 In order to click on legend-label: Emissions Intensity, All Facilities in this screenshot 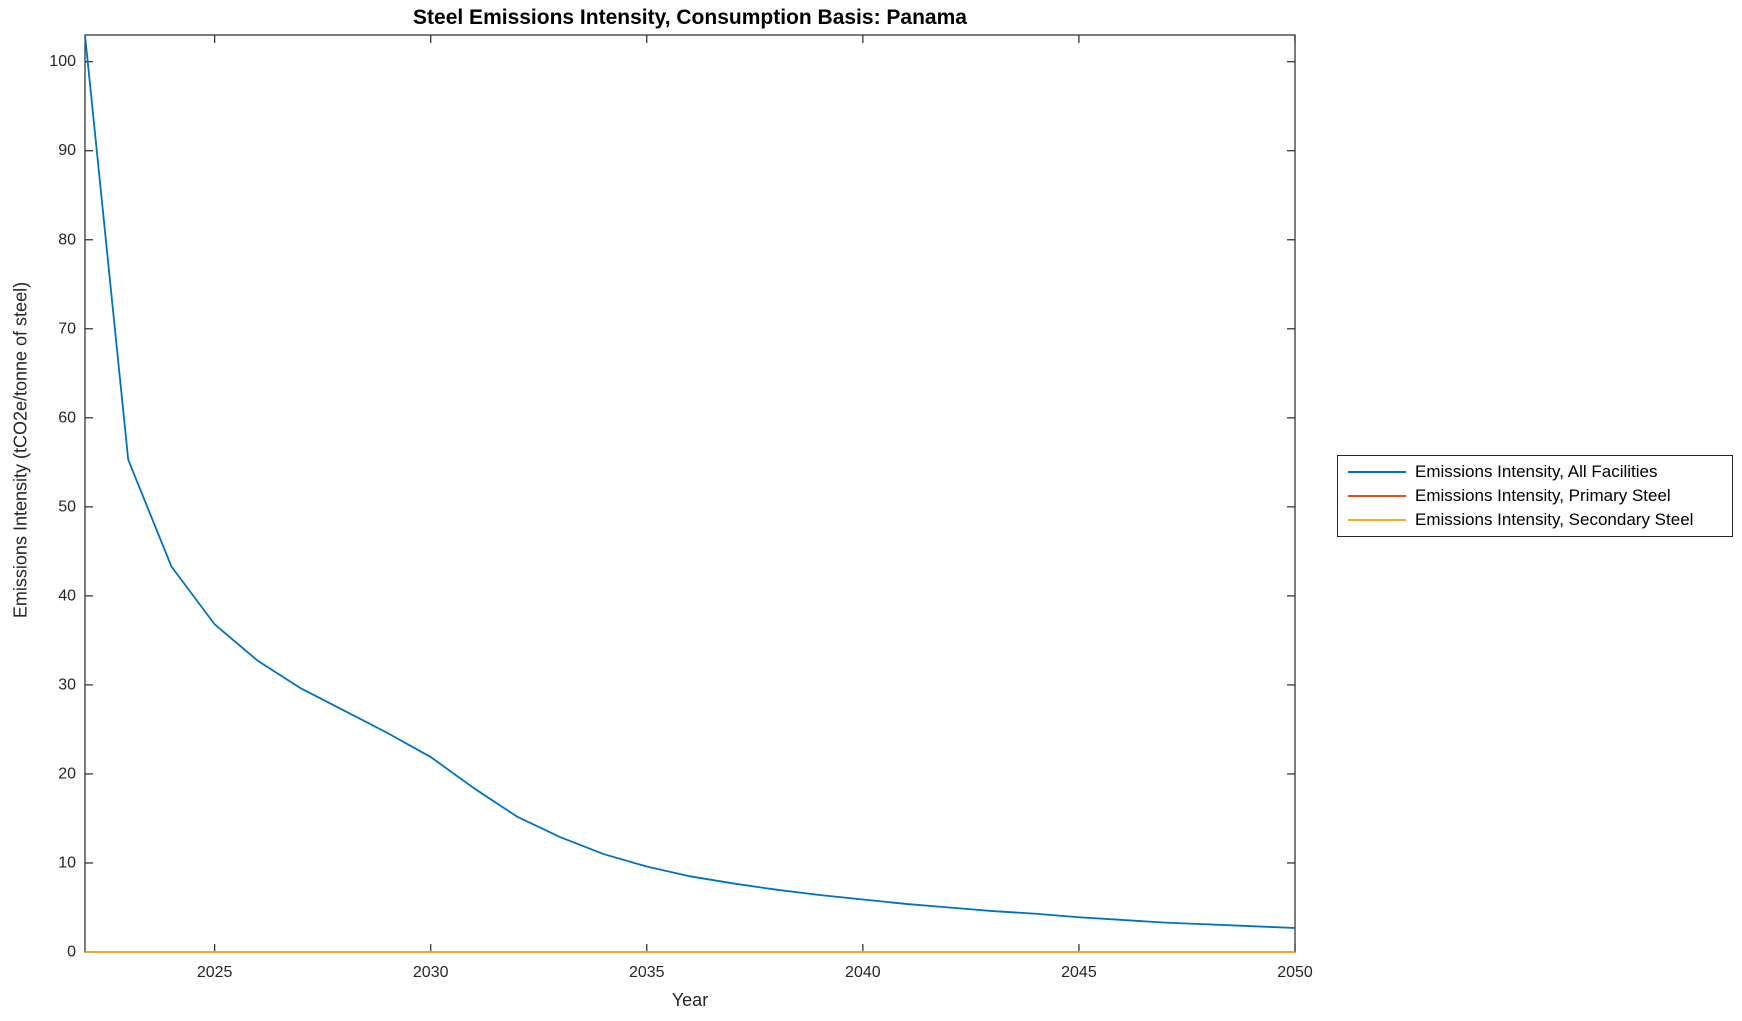, I will do `click(1536, 471)`.